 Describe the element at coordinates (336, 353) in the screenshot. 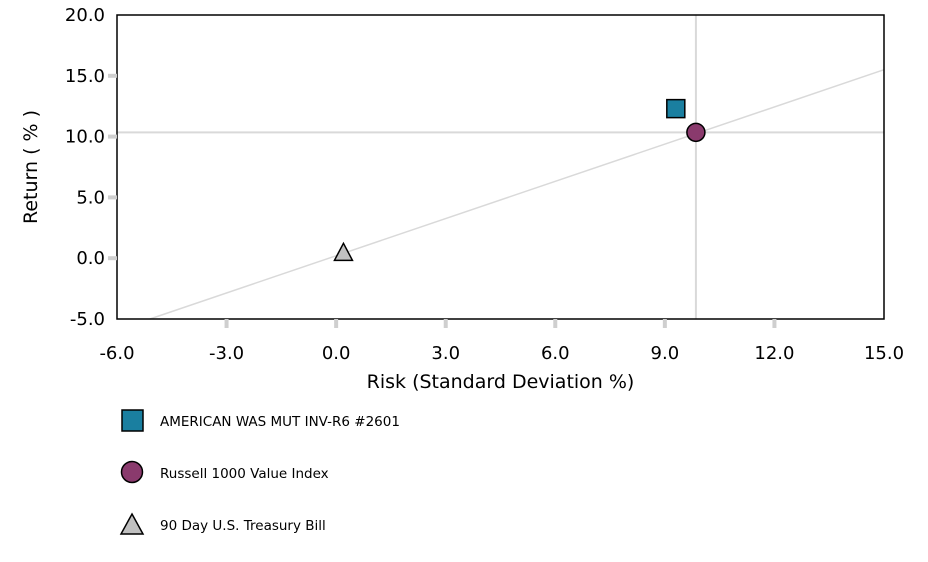

I see `x-tick-label: 0.0` at that location.